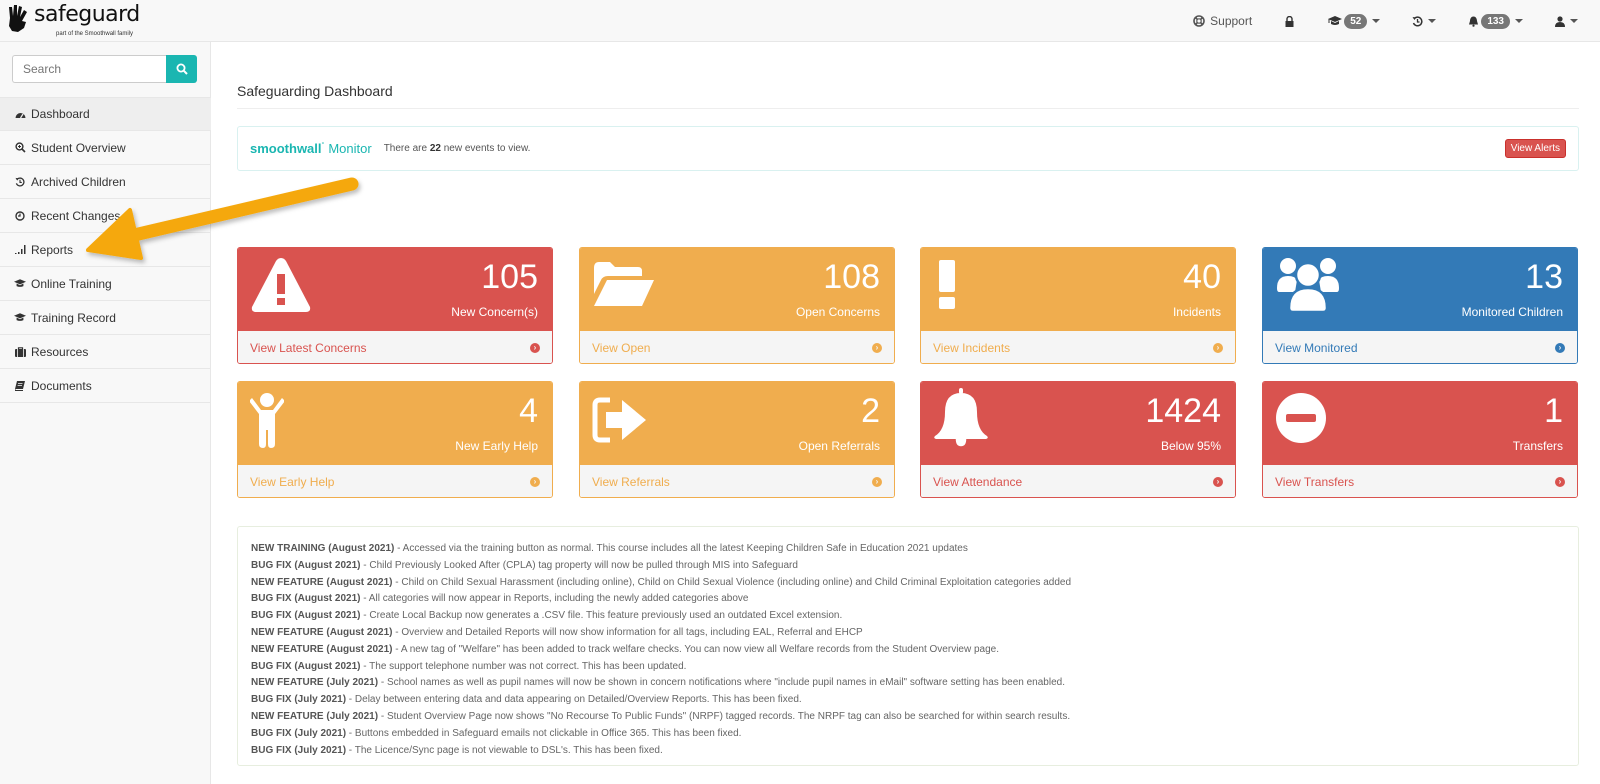  What do you see at coordinates (281, 285) in the screenshot?
I see `warning-icon` at bounding box center [281, 285].